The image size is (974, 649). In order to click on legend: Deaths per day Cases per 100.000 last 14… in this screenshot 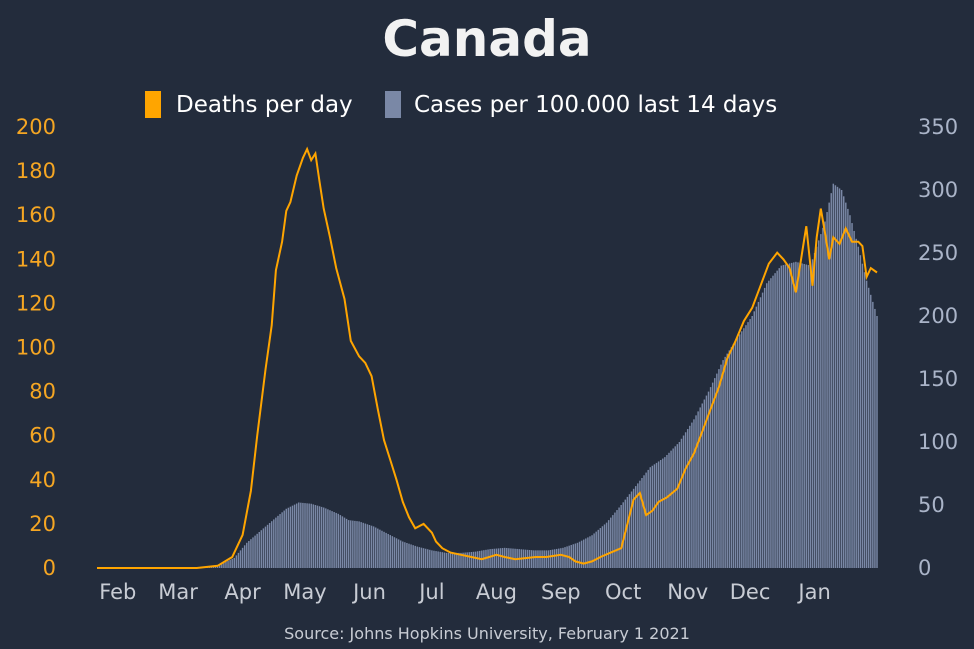, I will do `click(461, 104)`.